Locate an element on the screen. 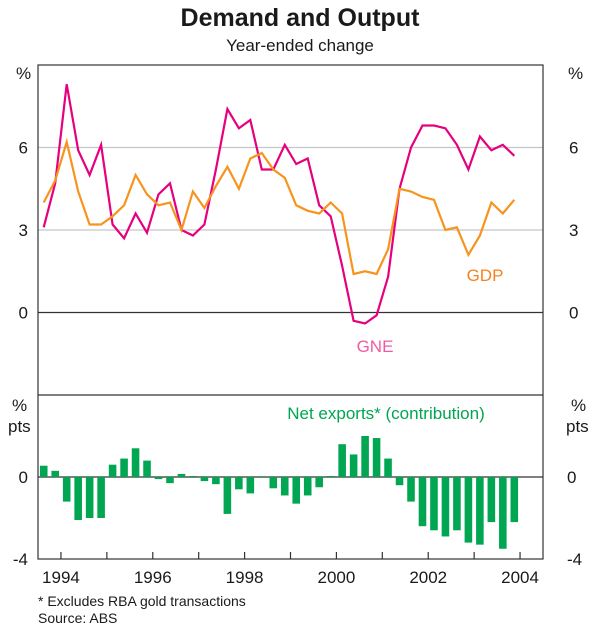 The height and width of the screenshot is (635, 600). y-unit-right: % is located at coordinates (575, 73).